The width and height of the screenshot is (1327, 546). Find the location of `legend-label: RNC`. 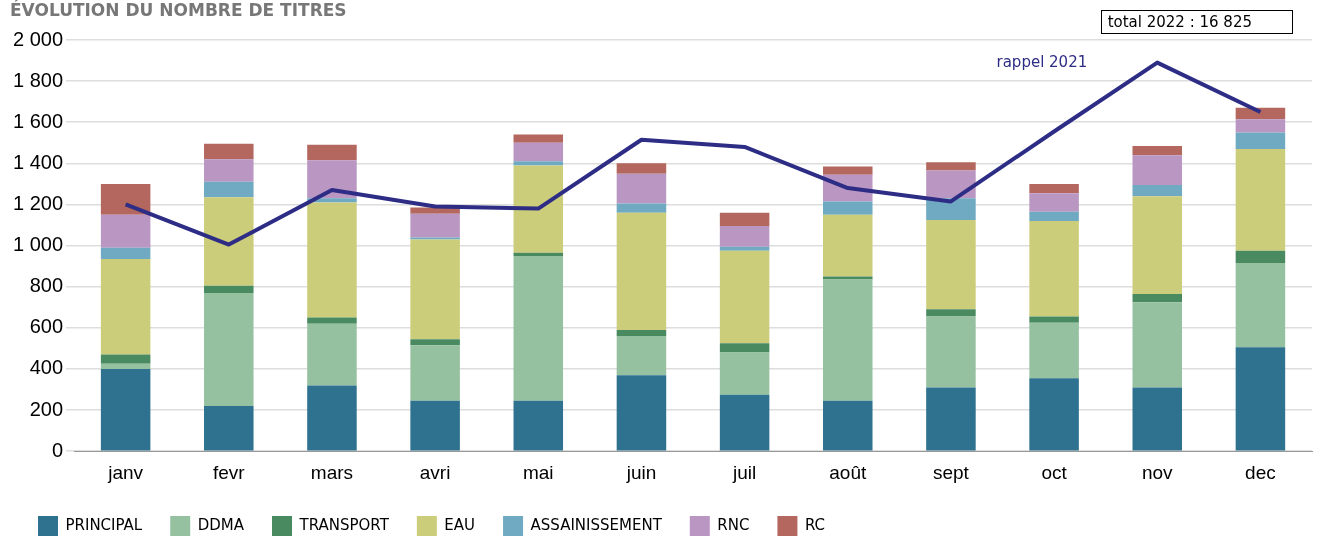

legend-label: RNC is located at coordinates (733, 524).